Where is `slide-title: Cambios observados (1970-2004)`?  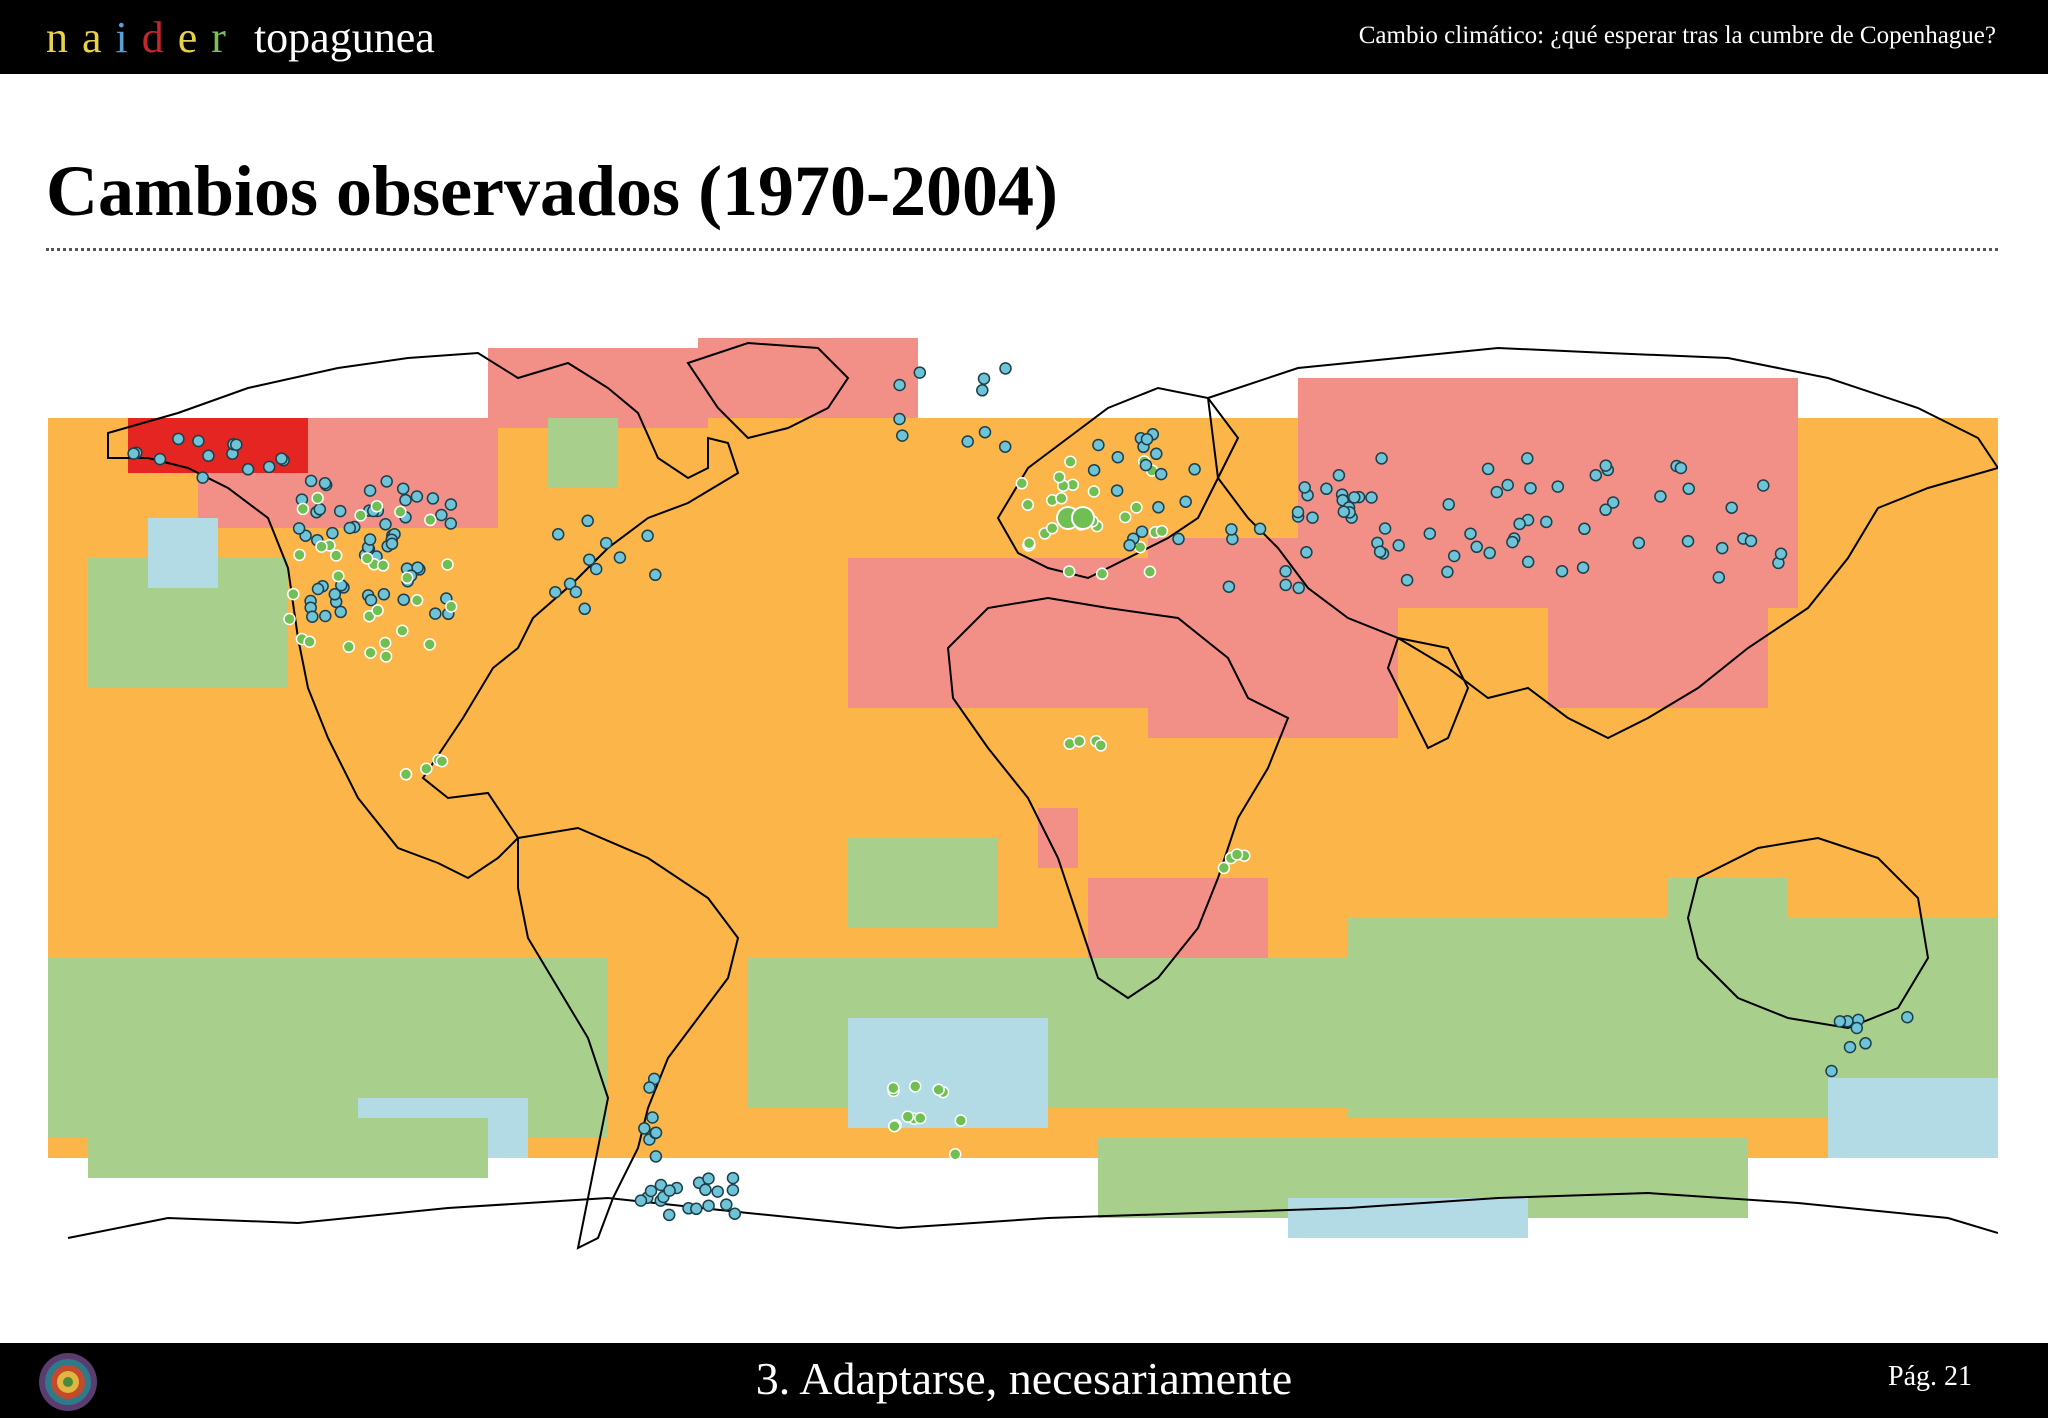 slide-title: Cambios observados (1970-2004) is located at coordinates (552, 191).